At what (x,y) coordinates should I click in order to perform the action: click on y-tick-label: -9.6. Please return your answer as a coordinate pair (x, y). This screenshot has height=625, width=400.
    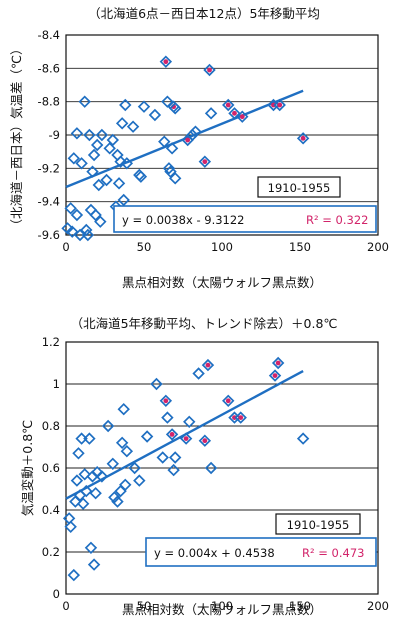
    Looking at the image, I should click on (49, 235).